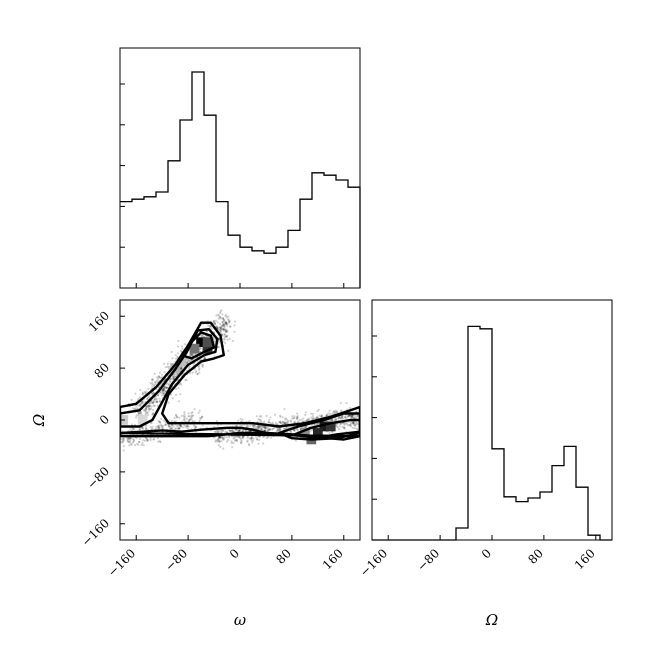 The image size is (660, 660). I want to click on Omega-histogram-frame, so click(492, 420).